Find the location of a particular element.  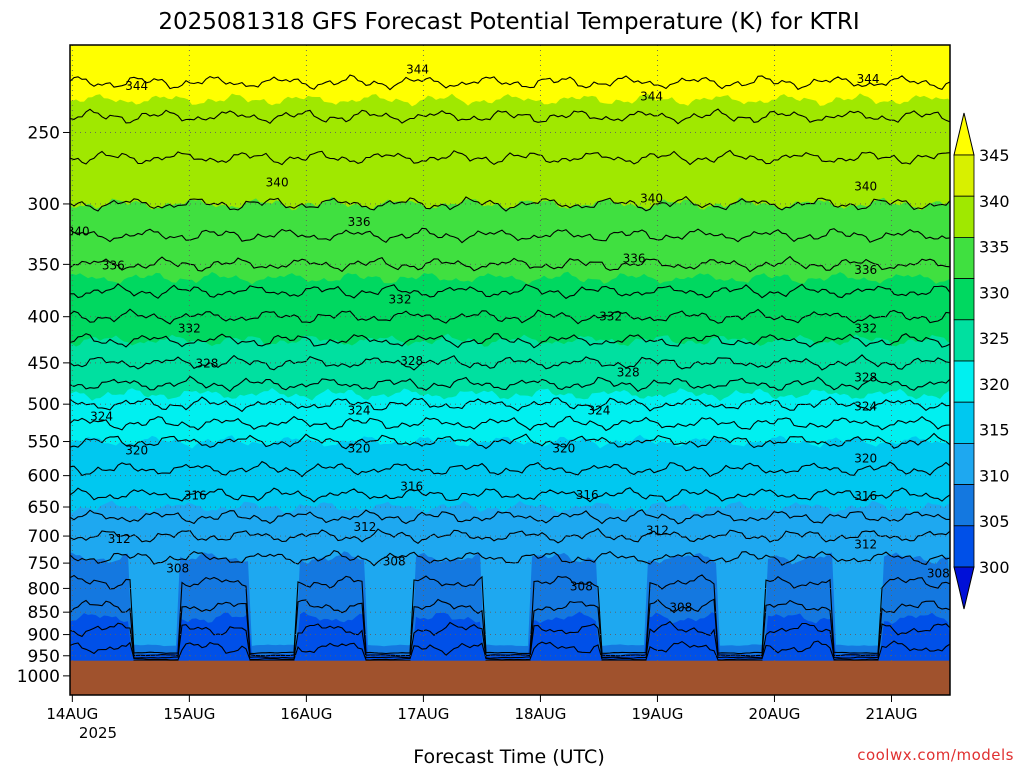

x-tick-label: 21AUG is located at coordinates (892, 714).